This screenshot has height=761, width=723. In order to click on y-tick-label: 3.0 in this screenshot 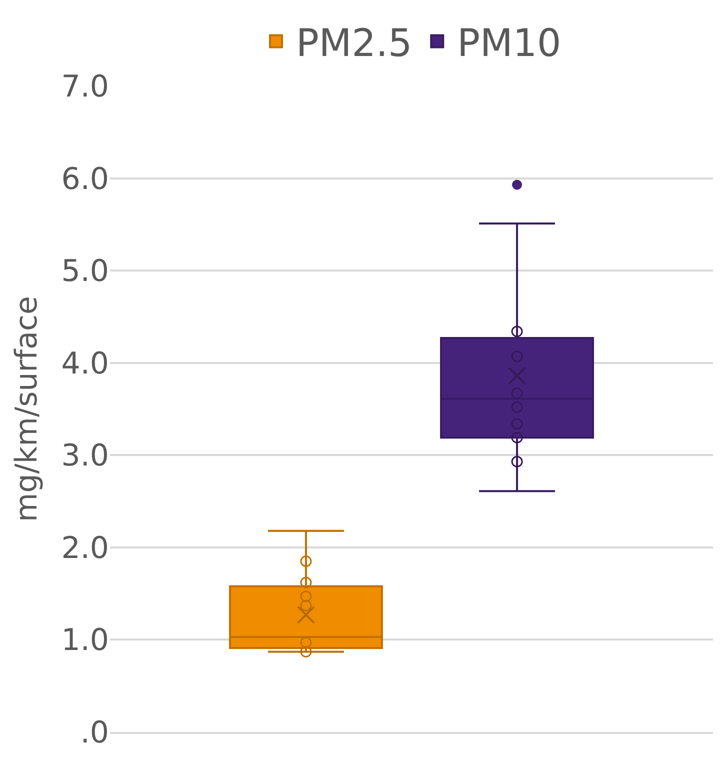, I will do `click(85, 456)`.